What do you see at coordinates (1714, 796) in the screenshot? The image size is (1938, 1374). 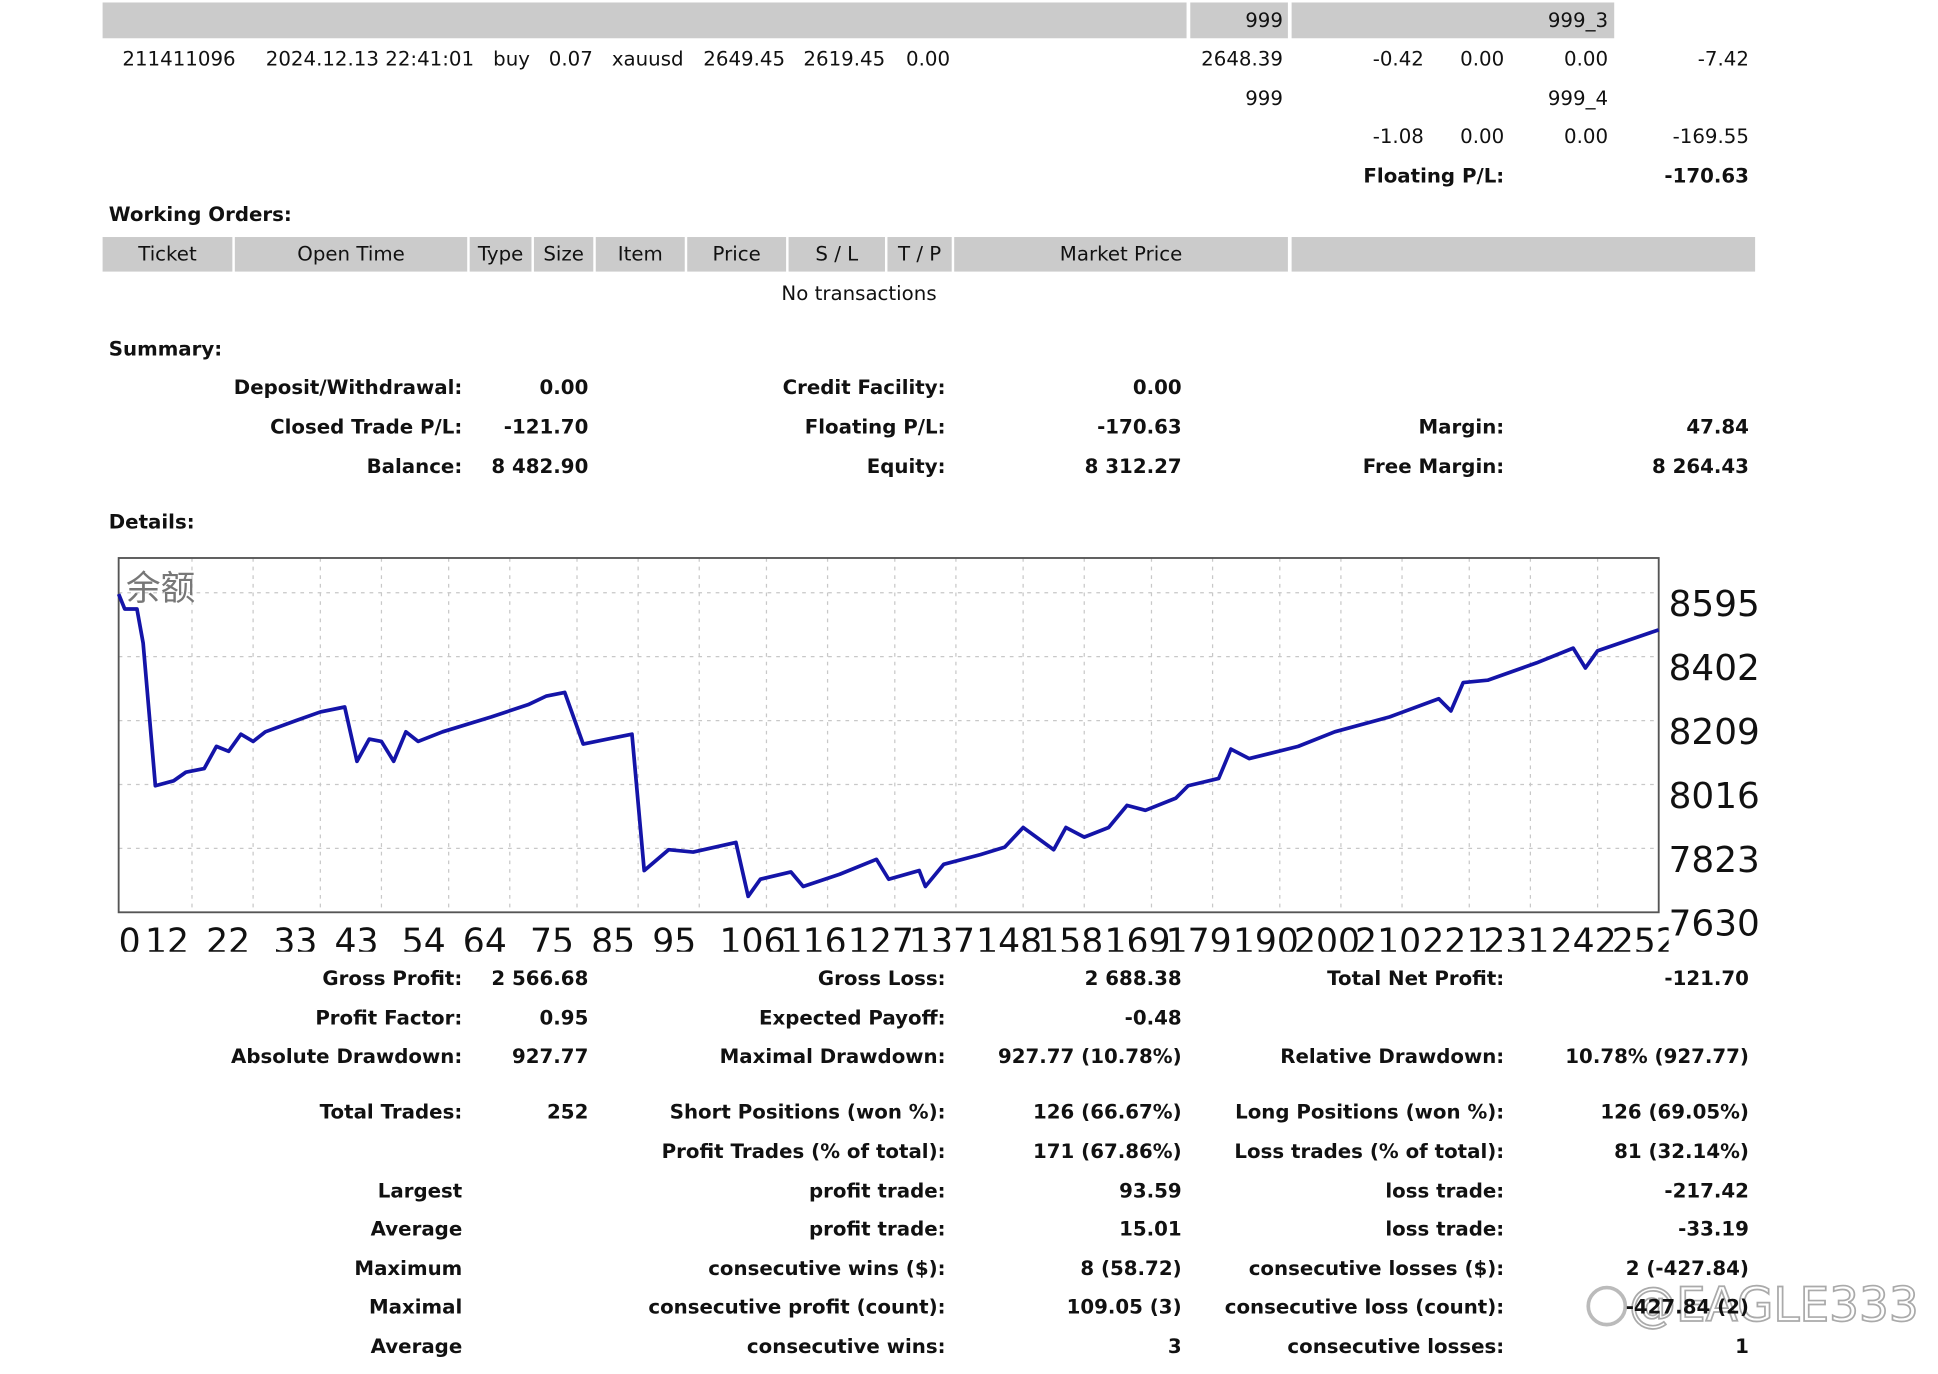 I see `y-tick-label: 8016` at bounding box center [1714, 796].